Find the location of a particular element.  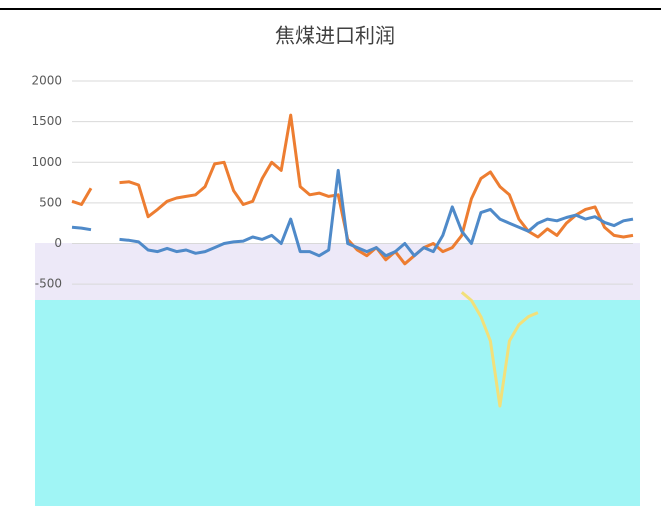

glitch-band is located at coordinates (337, 271).